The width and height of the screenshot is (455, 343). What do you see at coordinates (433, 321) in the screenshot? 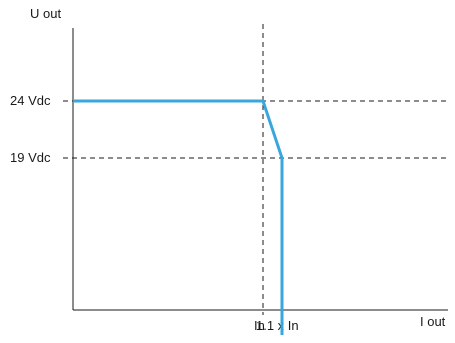
I see `x-axis-label: I out` at bounding box center [433, 321].